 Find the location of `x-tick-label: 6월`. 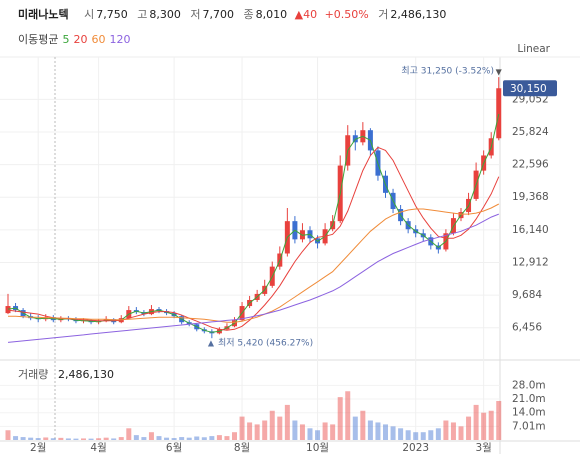

x-tick-label: 6월 is located at coordinates (174, 448).